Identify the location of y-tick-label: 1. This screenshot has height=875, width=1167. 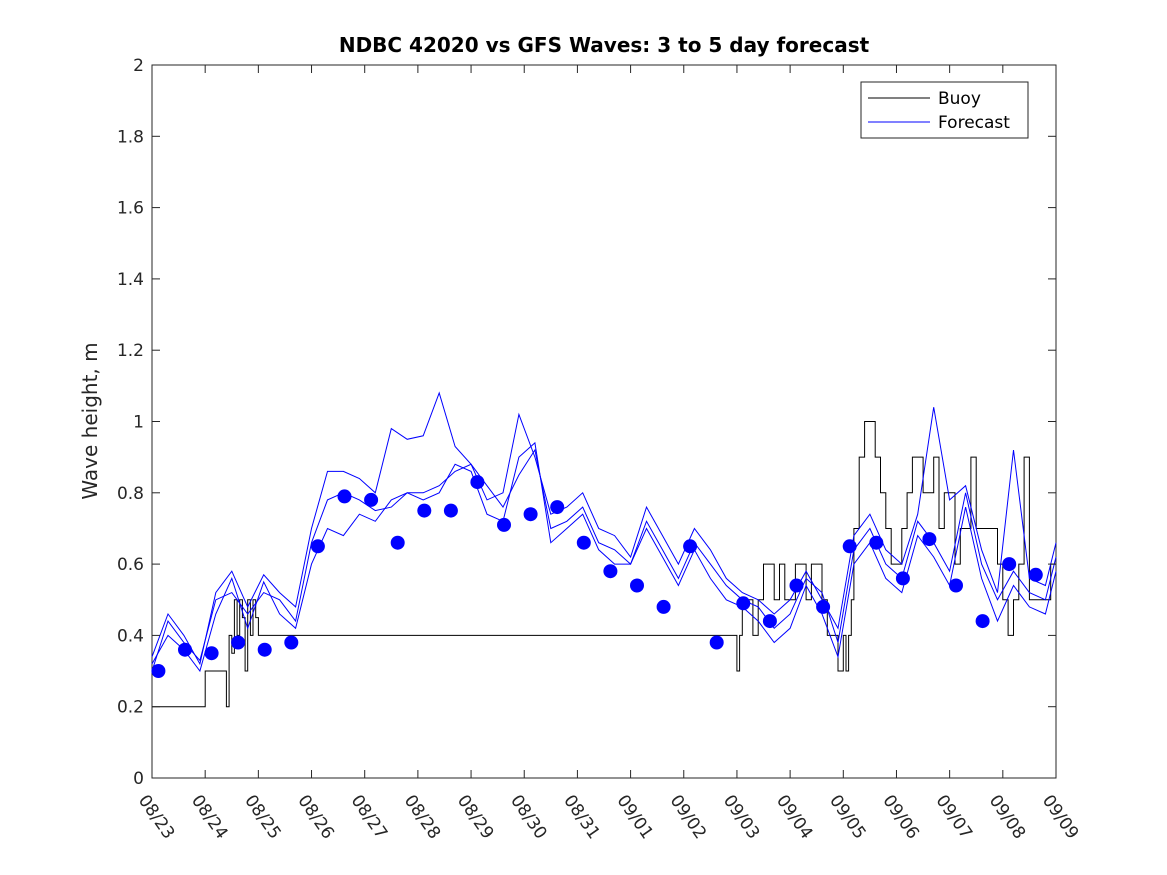
(138, 423).